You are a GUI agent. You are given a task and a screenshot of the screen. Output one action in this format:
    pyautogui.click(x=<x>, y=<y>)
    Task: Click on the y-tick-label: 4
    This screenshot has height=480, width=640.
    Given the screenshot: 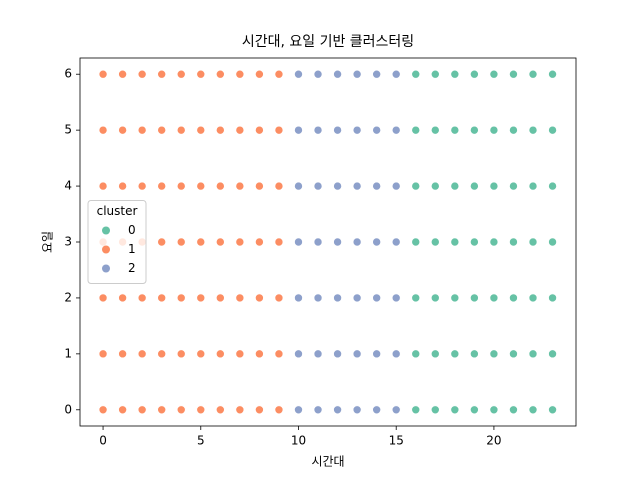 What is the action you would take?
    pyautogui.click(x=68, y=186)
    